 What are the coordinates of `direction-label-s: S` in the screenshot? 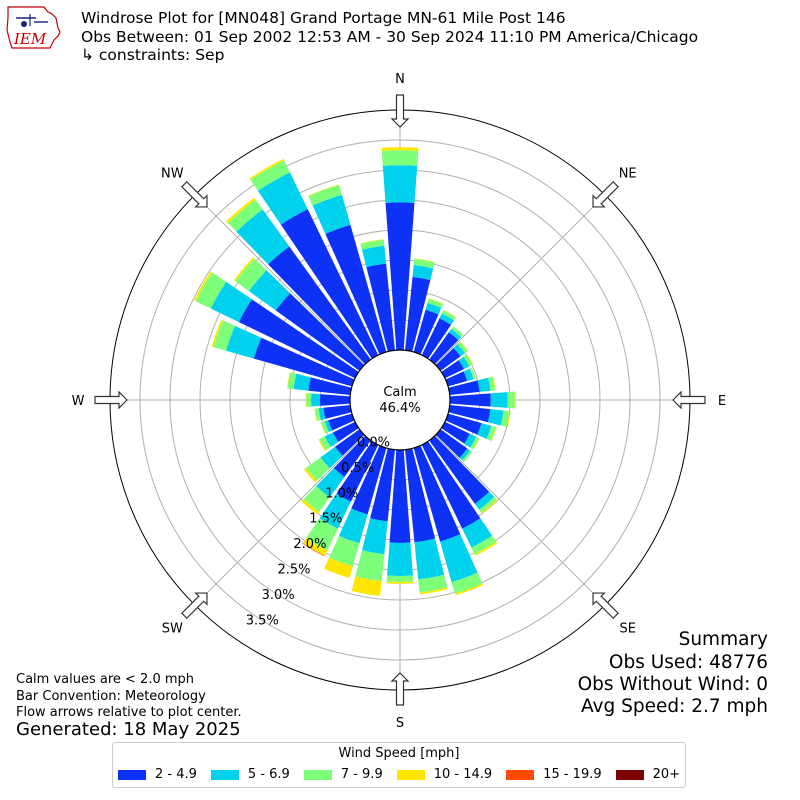 It's located at (400, 723).